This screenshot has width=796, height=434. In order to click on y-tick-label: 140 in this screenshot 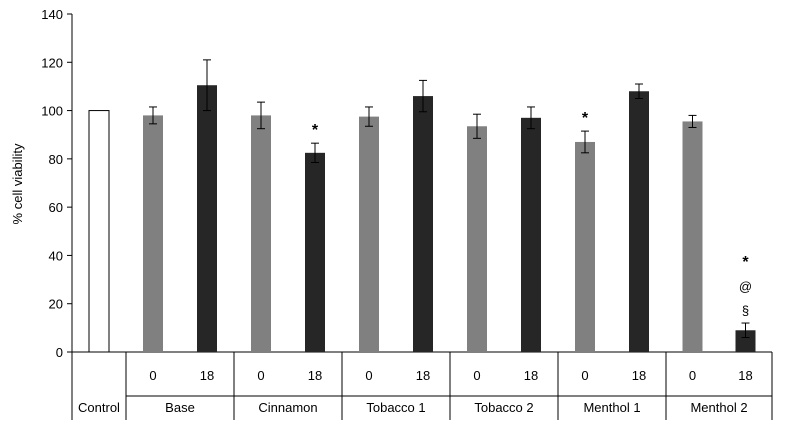, I will do `click(52, 14)`.